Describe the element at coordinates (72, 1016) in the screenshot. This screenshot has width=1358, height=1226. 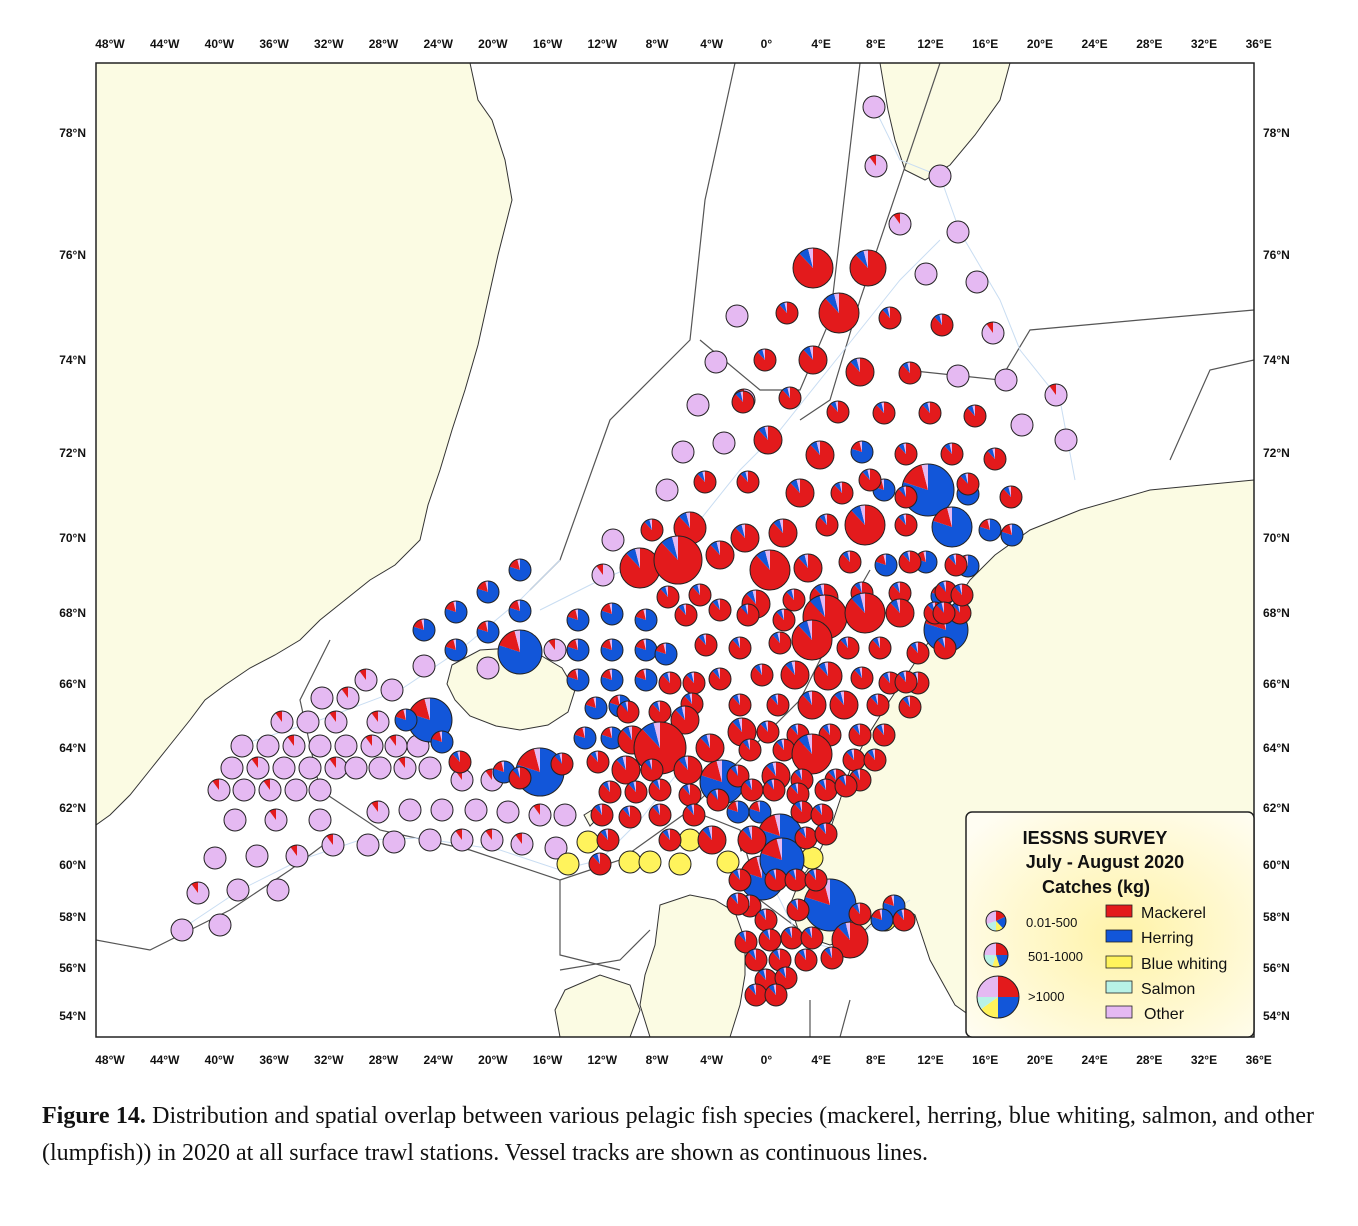
I see `lat-tick-label-left: 54°N` at that location.